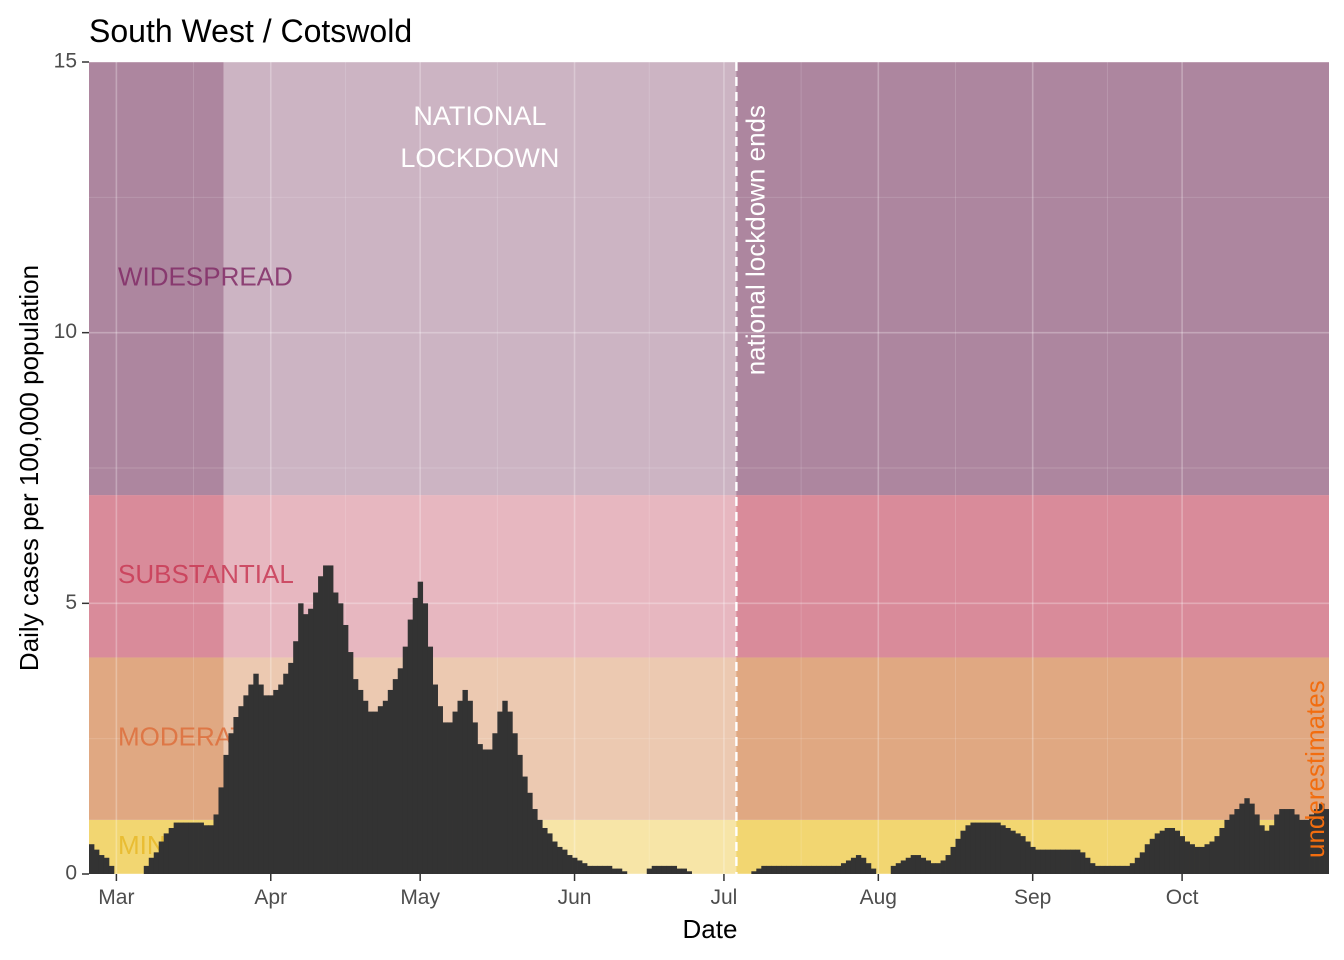 The width and height of the screenshot is (1344, 960). What do you see at coordinates (420, 897) in the screenshot?
I see `x-tick-label: May` at bounding box center [420, 897].